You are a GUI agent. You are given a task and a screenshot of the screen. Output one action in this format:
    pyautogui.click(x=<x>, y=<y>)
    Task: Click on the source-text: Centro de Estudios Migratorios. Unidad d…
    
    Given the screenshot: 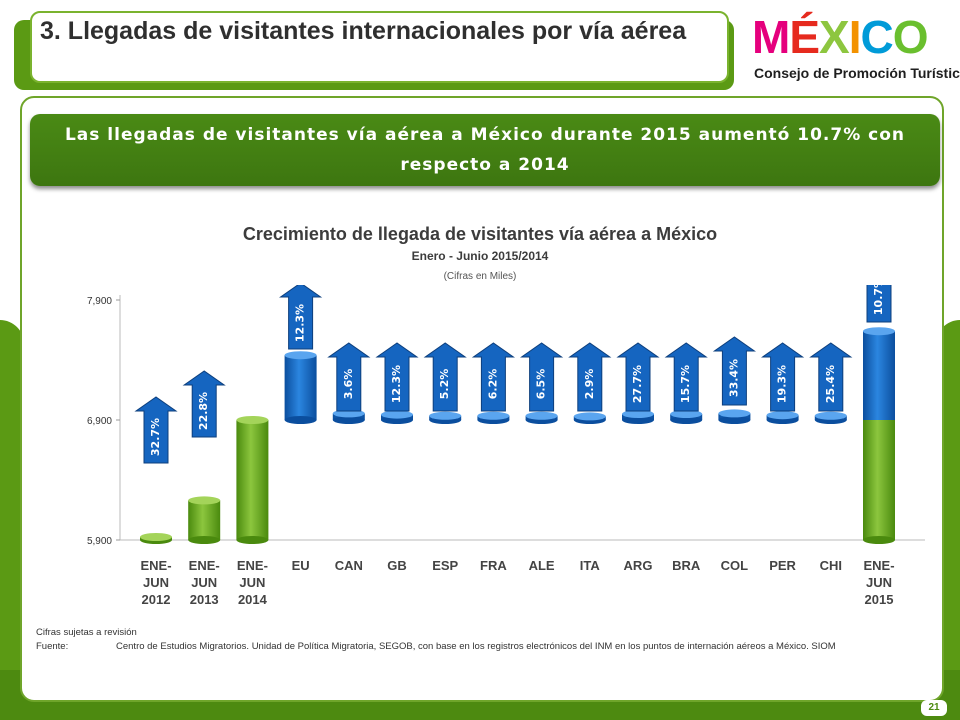 What is the action you would take?
    pyautogui.click(x=476, y=646)
    